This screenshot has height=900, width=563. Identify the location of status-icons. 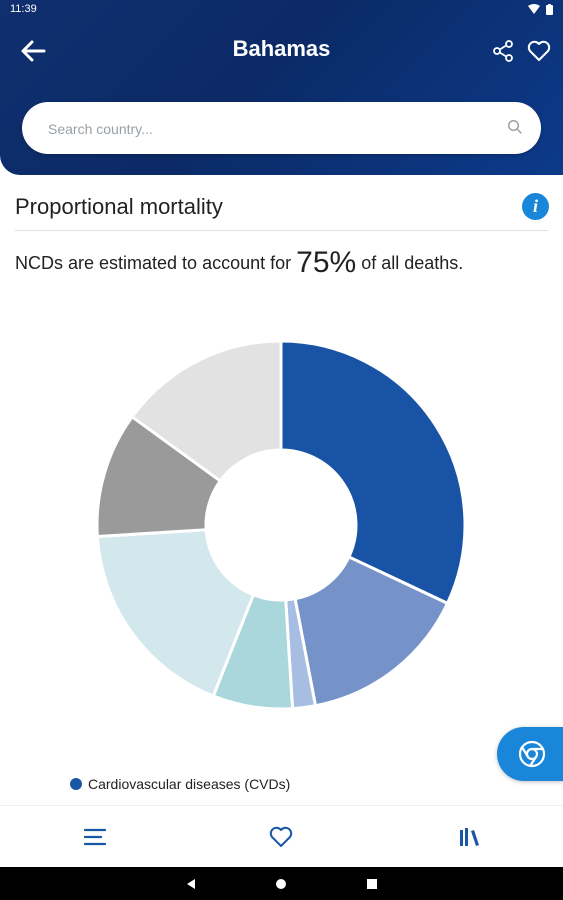
(540, 9).